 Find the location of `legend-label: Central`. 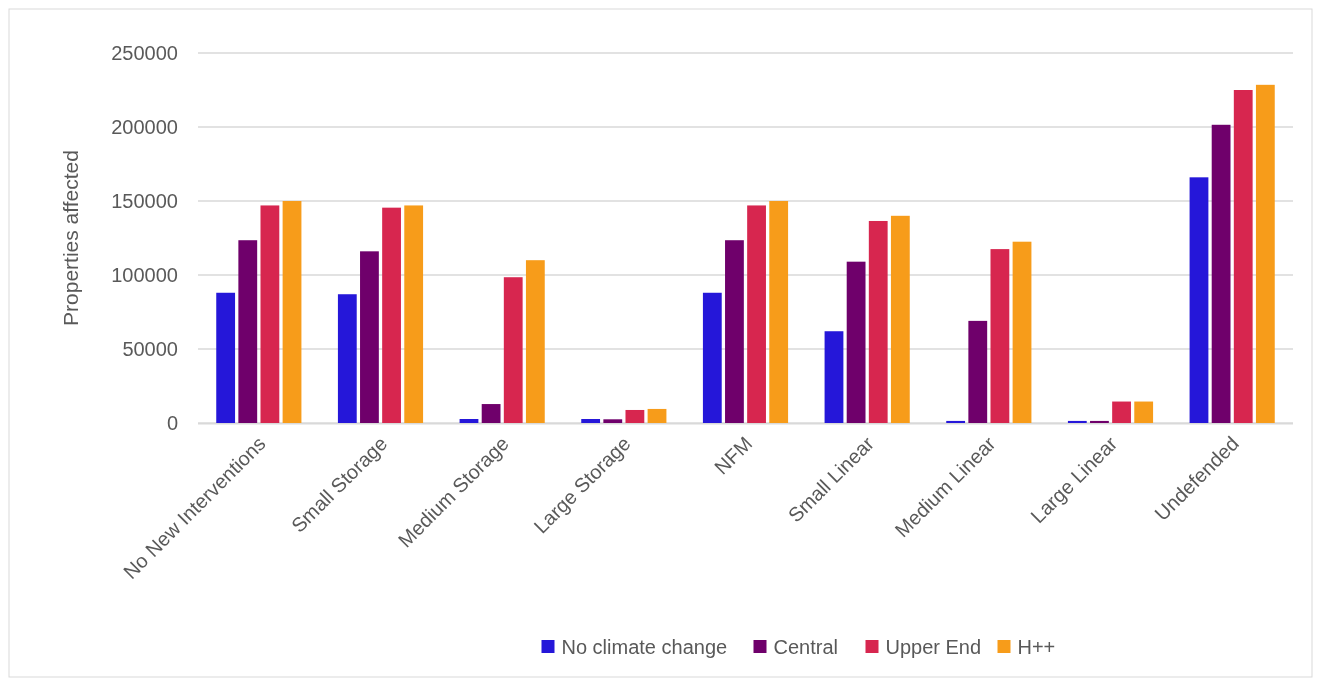

legend-label: Central is located at coordinates (805, 647).